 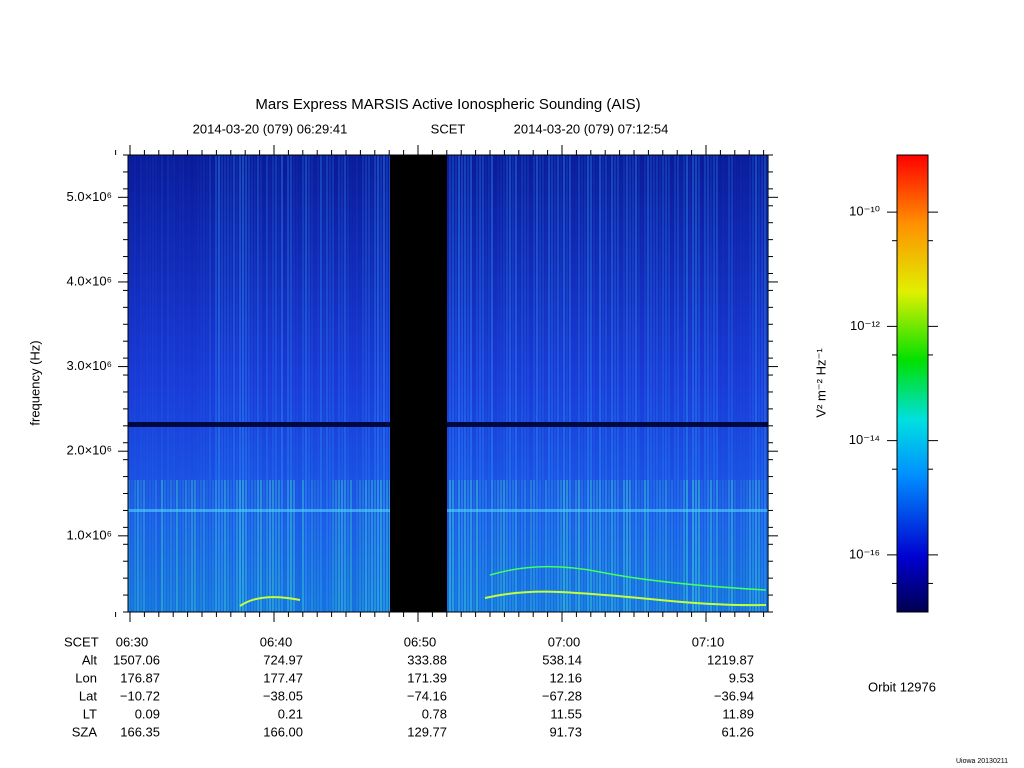 What do you see at coordinates (902, 686) in the screenshot?
I see `orbit-label: Orbit 12976` at bounding box center [902, 686].